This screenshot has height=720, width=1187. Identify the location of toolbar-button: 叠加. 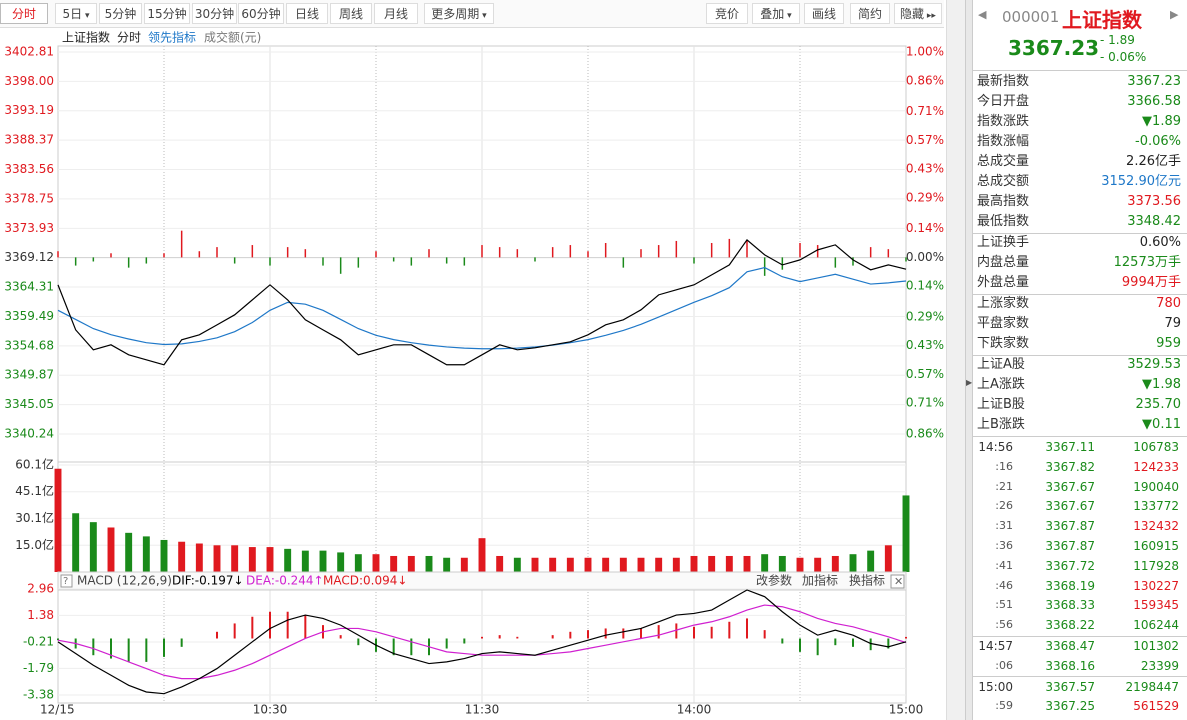
(776, 13).